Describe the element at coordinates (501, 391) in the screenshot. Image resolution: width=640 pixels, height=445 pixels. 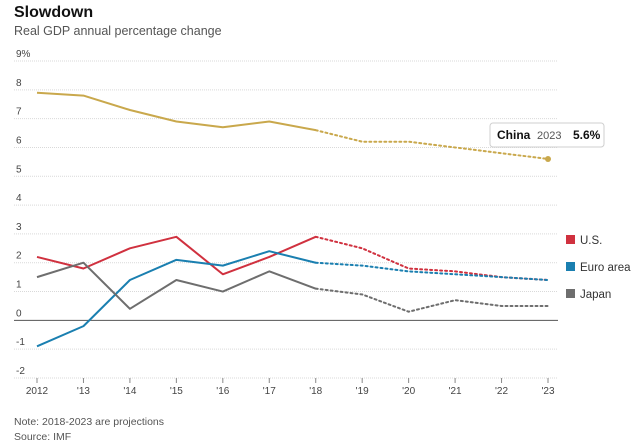
I see `x-tick-label: '22` at that location.